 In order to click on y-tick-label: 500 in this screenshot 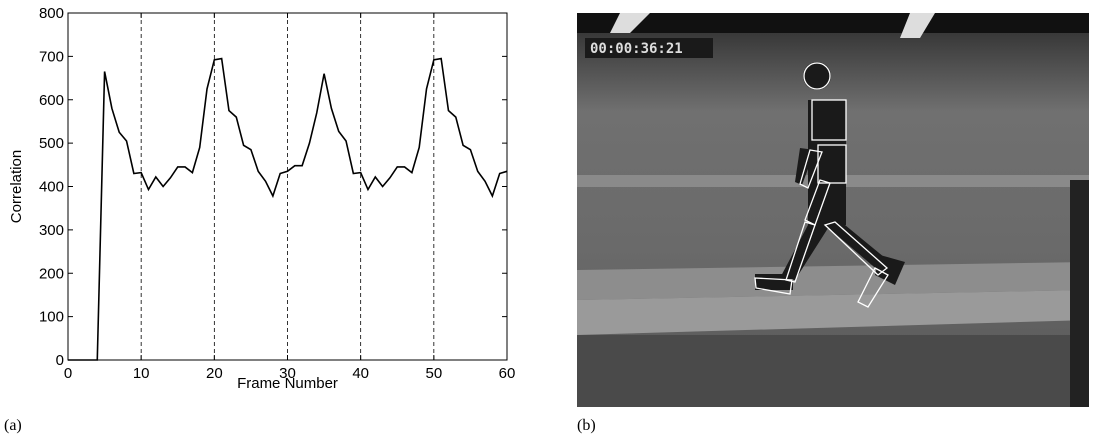, I will do `click(51, 143)`.